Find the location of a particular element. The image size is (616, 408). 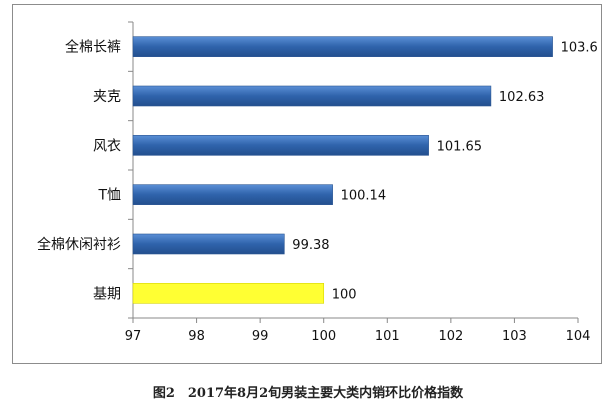

data-label: 100 is located at coordinates (344, 294).